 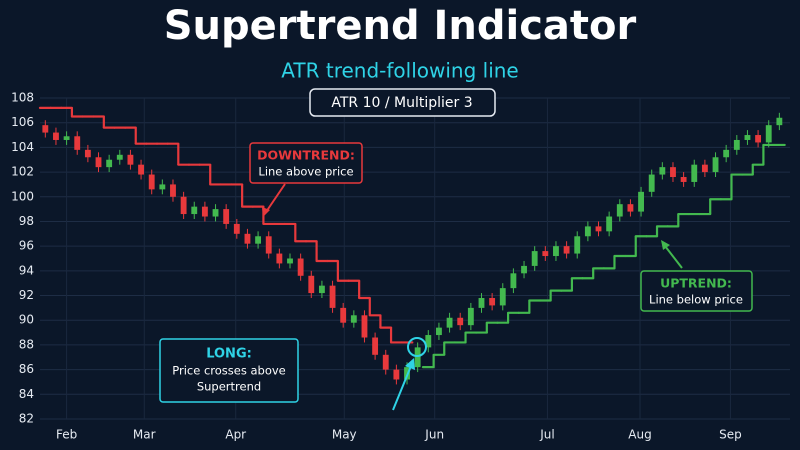 I want to click on badge: ATR 10 / Multiplier 3, so click(x=401, y=103).